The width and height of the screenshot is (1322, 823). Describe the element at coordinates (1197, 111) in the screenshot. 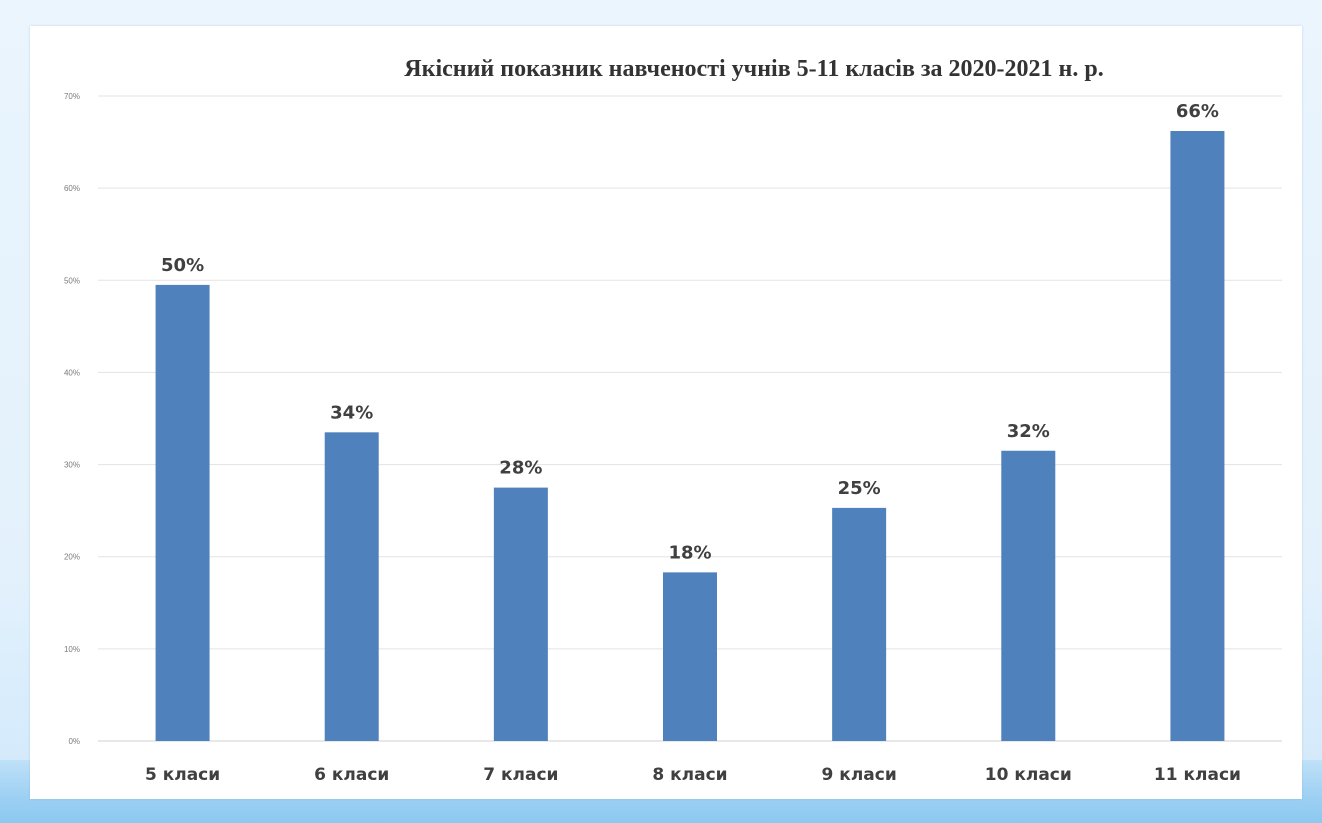

I see `data-label: 66%` at that location.